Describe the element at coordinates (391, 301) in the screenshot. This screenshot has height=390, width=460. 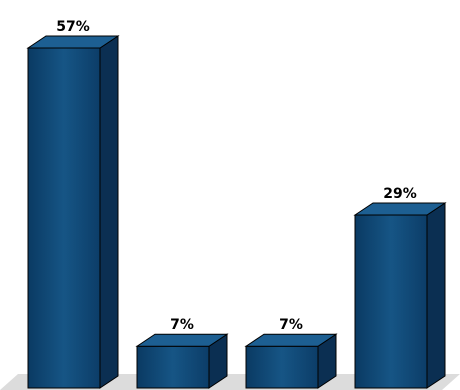
I see `bar-4-front` at that location.